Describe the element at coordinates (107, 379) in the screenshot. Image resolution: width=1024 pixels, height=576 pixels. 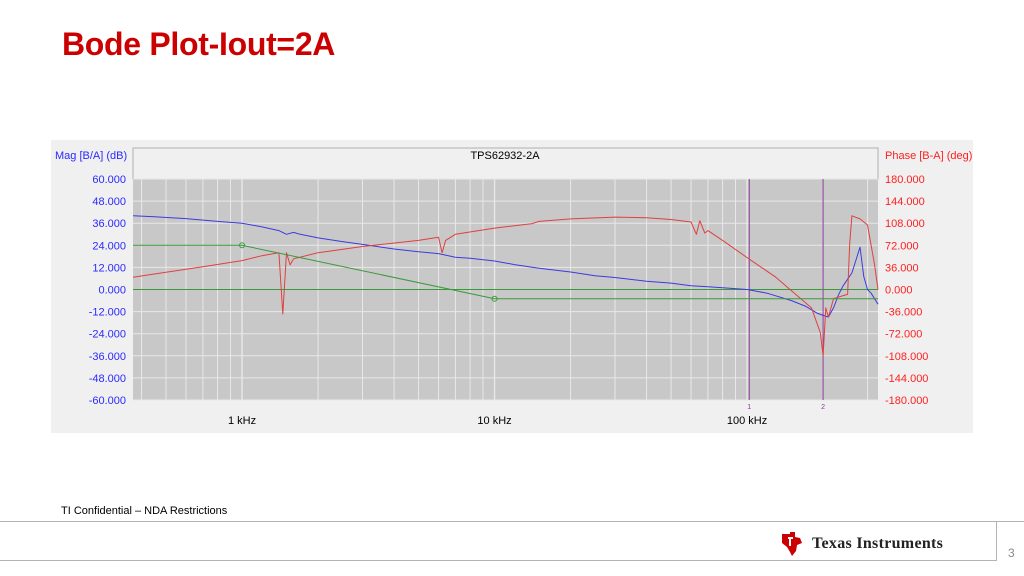
I see `left-tick-label: -48.000` at that location.